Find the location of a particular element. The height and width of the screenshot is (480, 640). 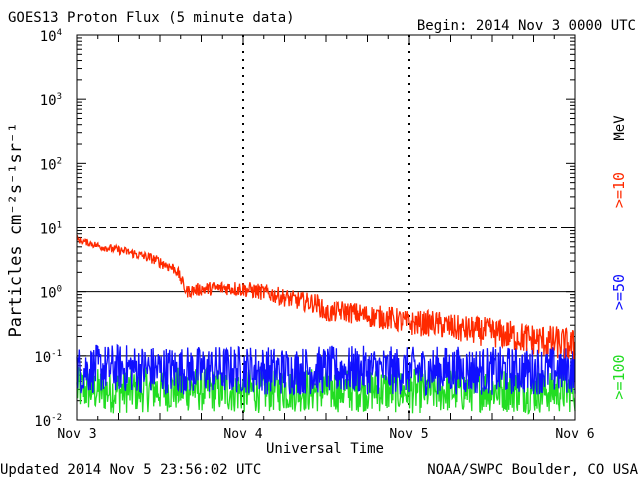

x-tick-label: Nov 5 is located at coordinates (408, 434).